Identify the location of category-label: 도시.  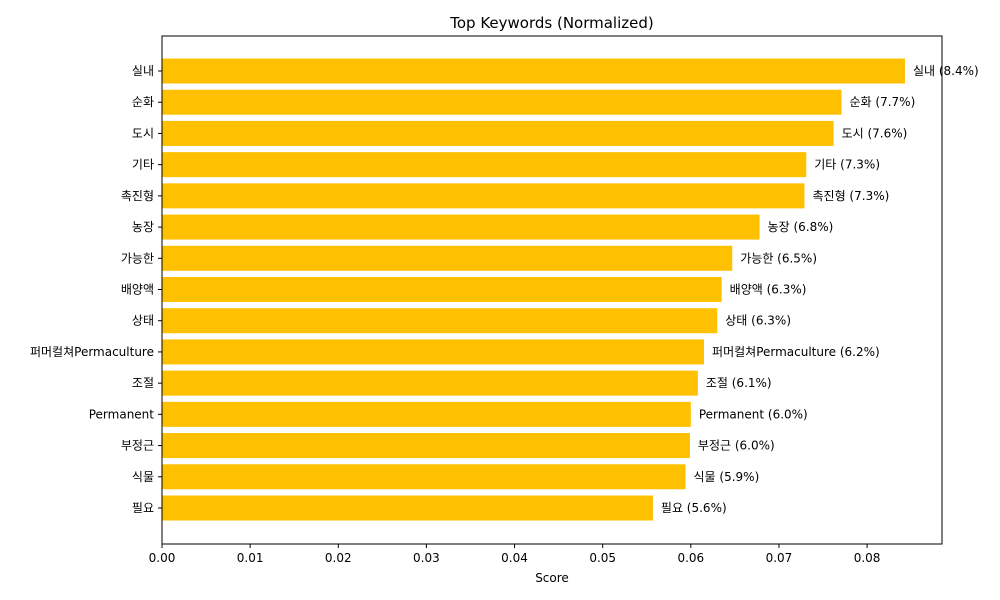
(143, 133).